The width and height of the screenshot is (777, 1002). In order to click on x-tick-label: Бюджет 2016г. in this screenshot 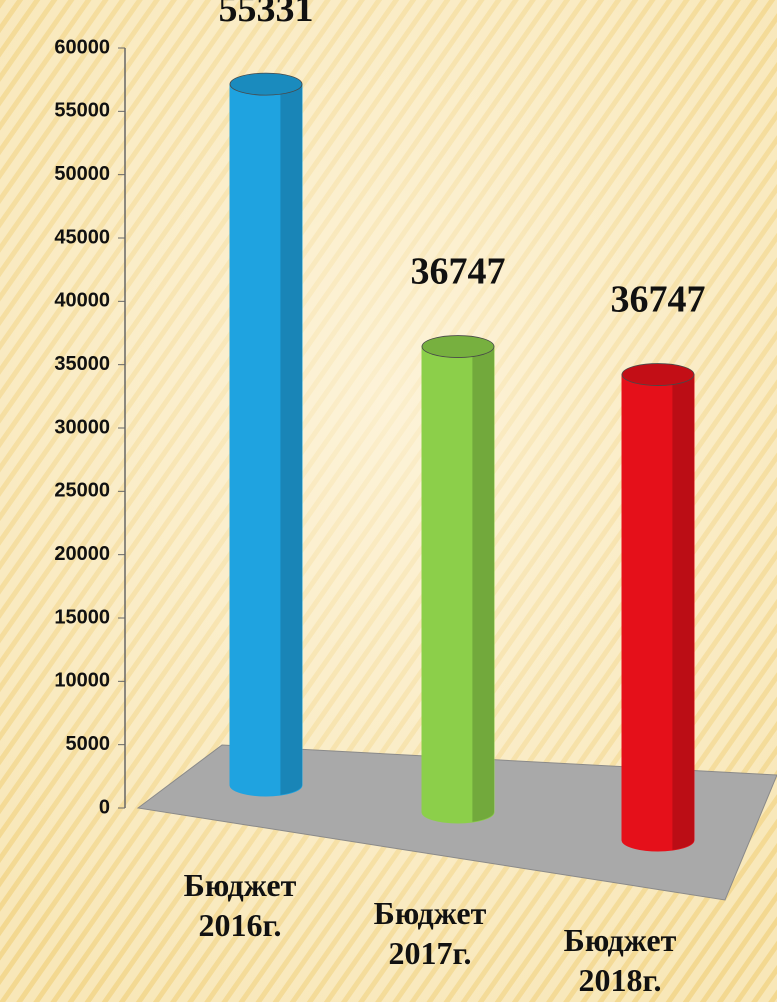, I will do `click(240, 905)`.